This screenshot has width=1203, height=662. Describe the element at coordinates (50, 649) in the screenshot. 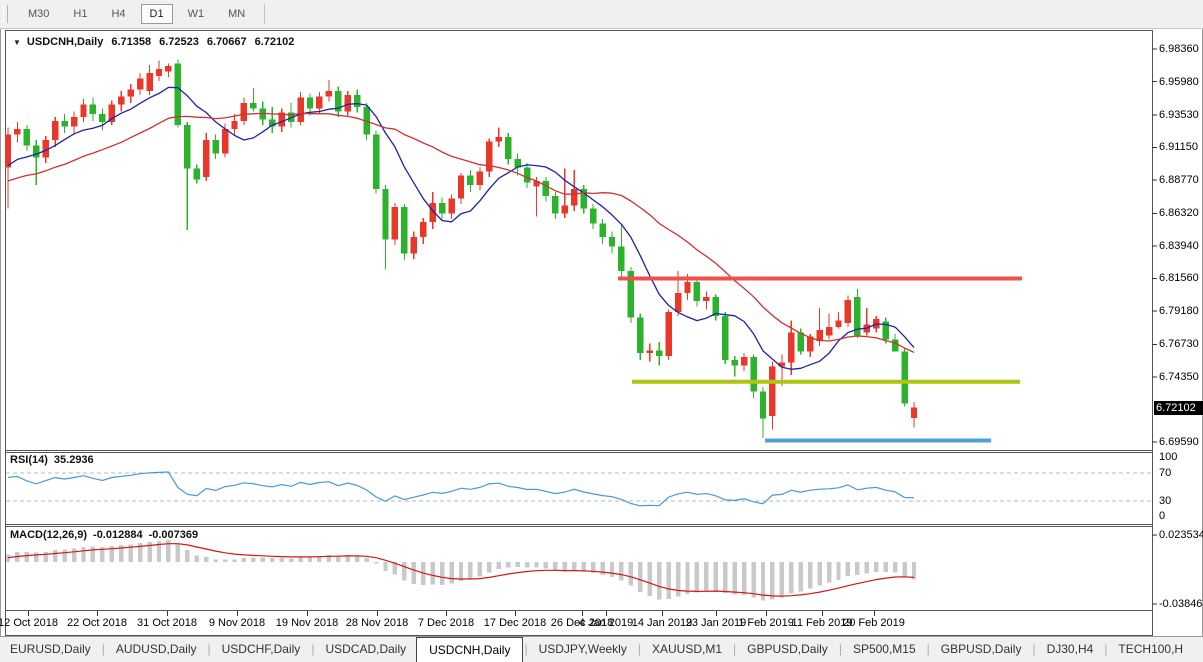

I see `tab-eurusd-daily: EURUSD,Daily` at that location.